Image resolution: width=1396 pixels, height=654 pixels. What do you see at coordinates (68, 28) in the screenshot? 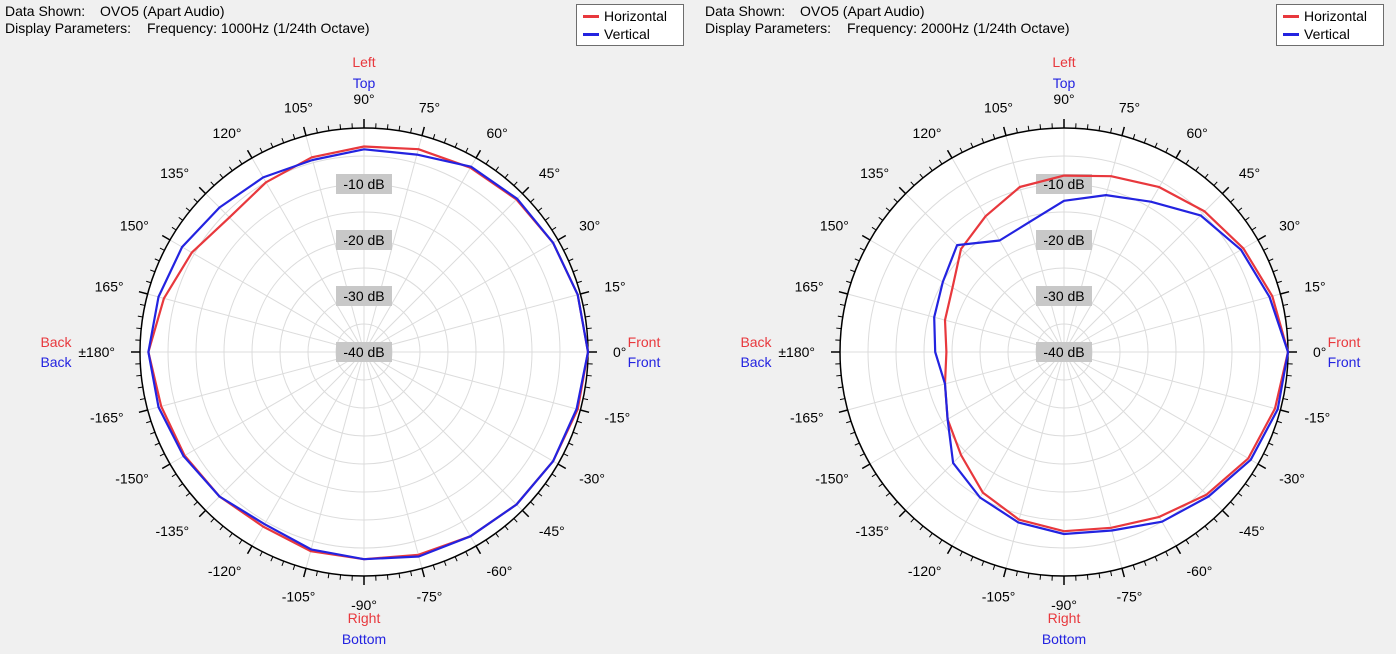
I see `display-params-label: Display Parameters:` at bounding box center [68, 28].